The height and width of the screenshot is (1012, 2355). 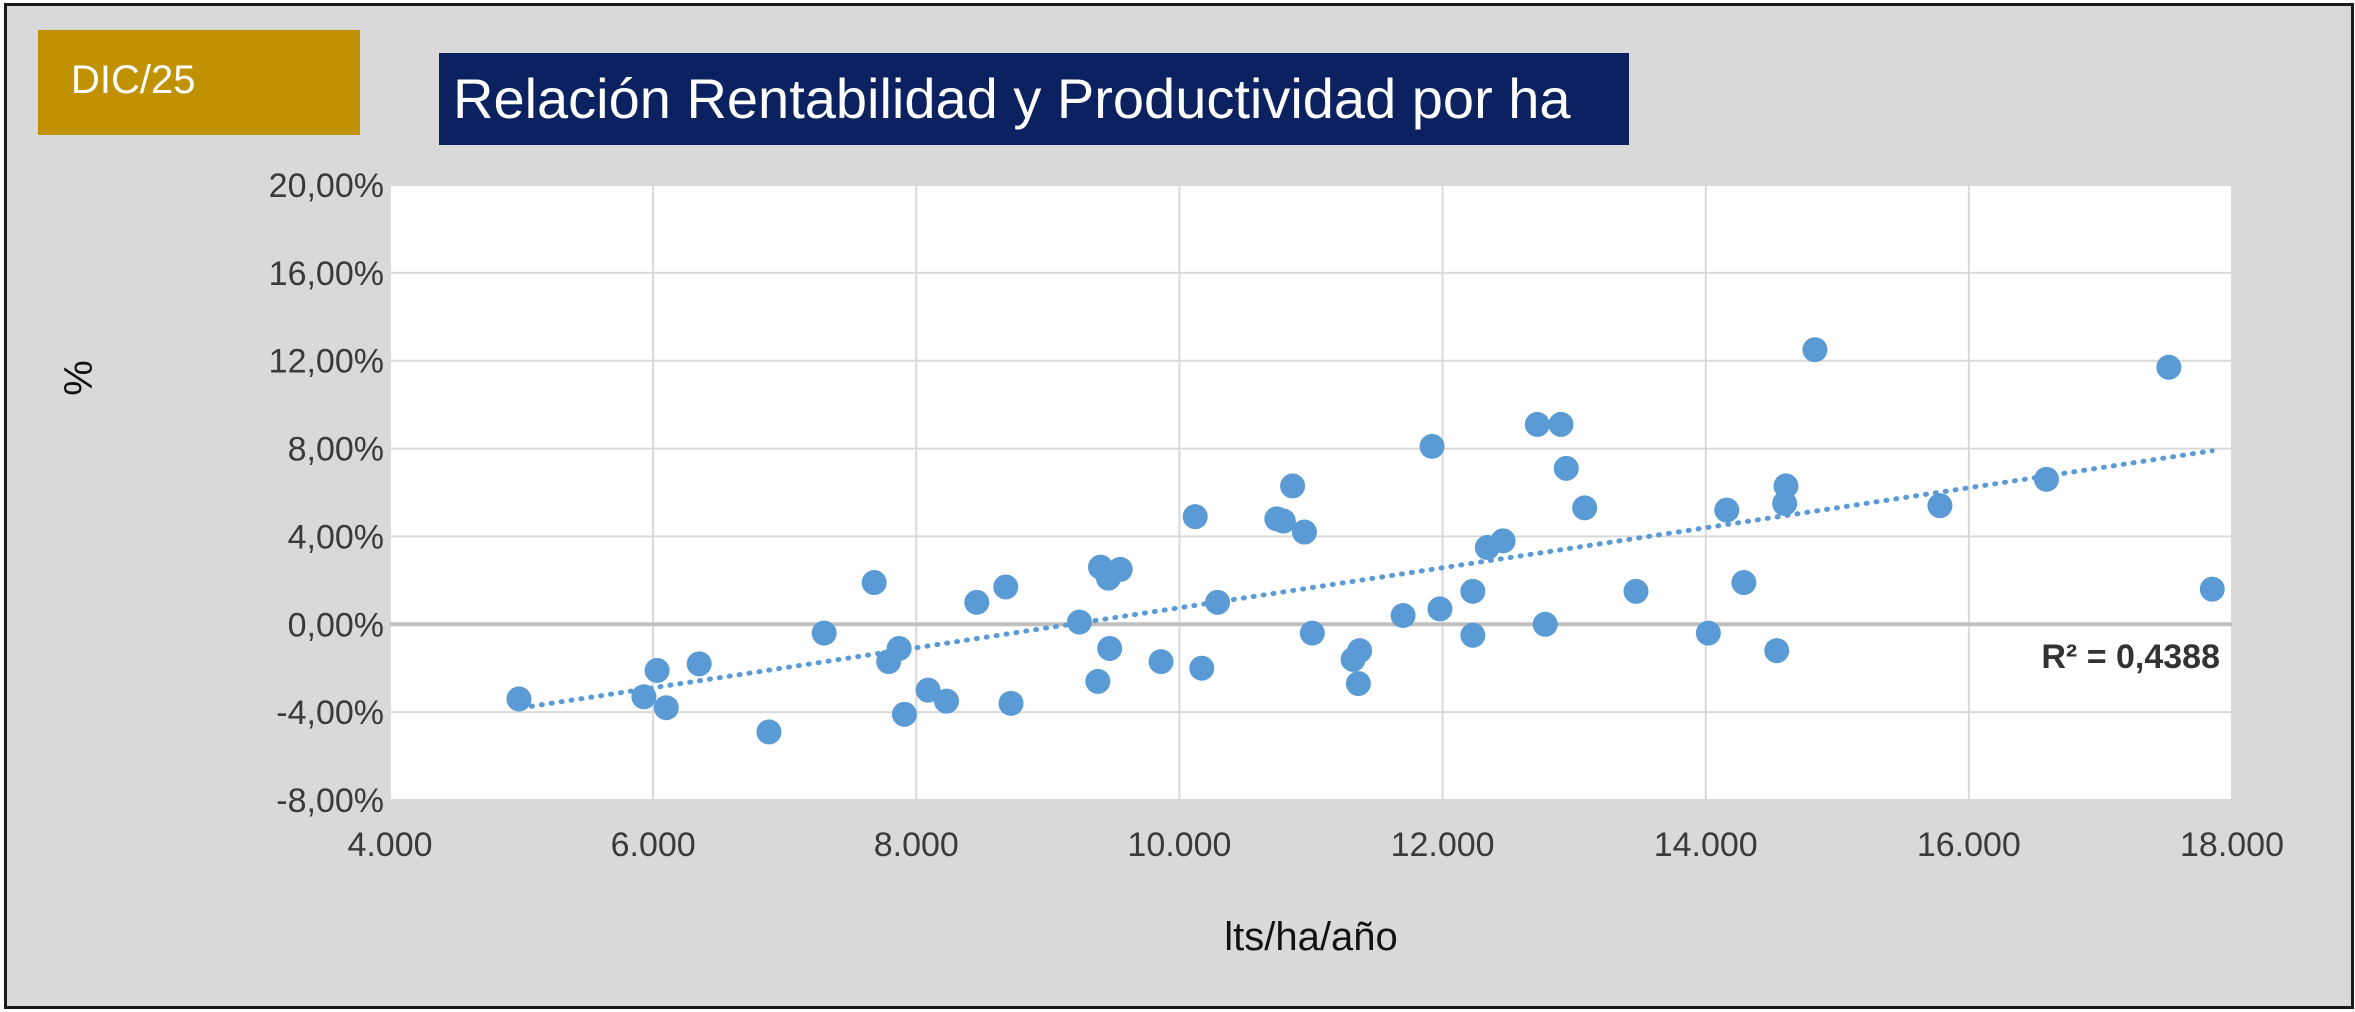 I want to click on x-tick-label: 18.000, so click(x=2232, y=845).